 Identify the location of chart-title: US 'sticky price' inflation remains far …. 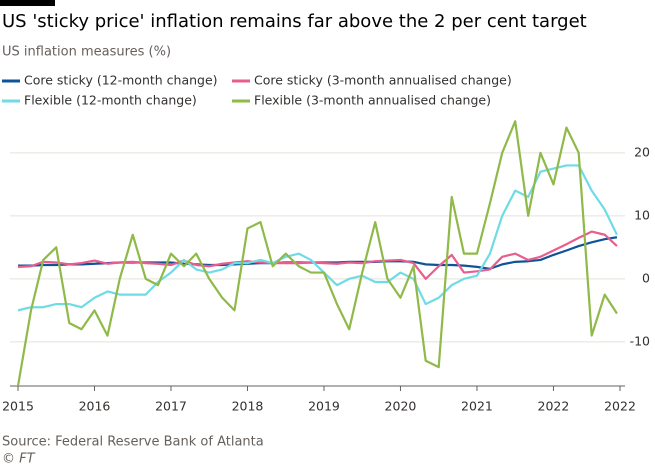
(294, 21).